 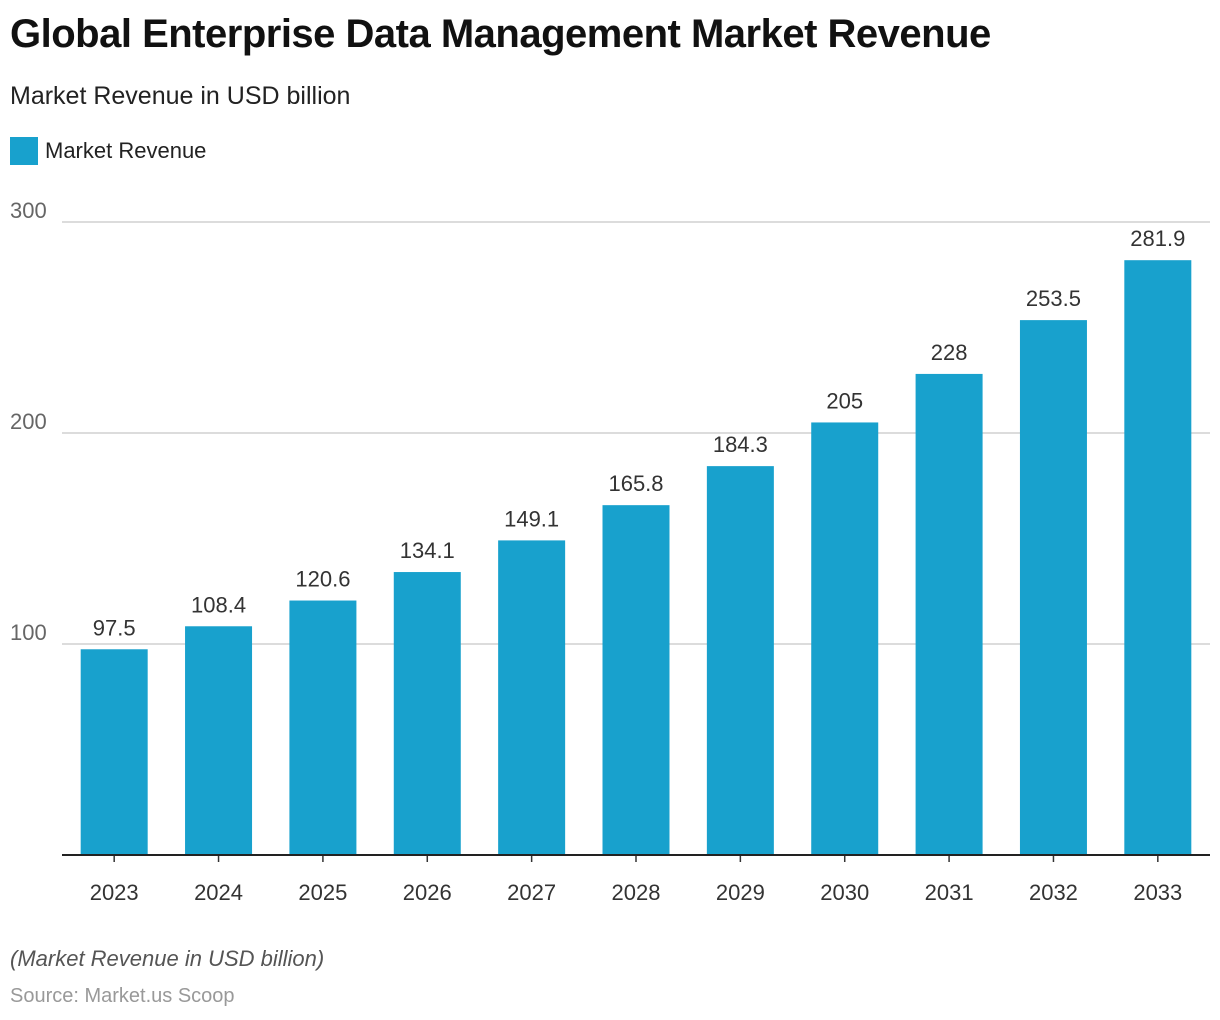 I want to click on x-tick-label: 2030, so click(x=844, y=892).